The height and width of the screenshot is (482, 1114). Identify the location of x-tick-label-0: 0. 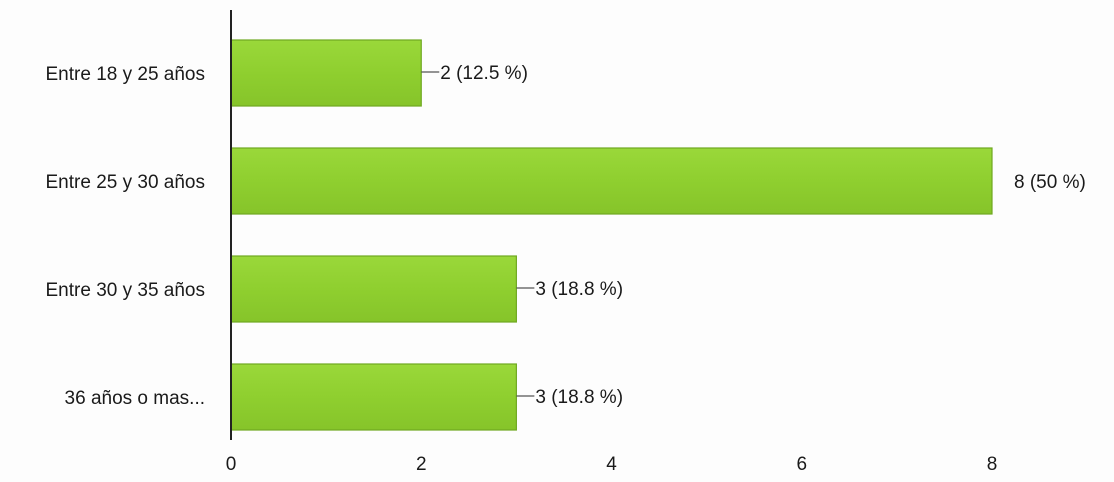
(231, 464).